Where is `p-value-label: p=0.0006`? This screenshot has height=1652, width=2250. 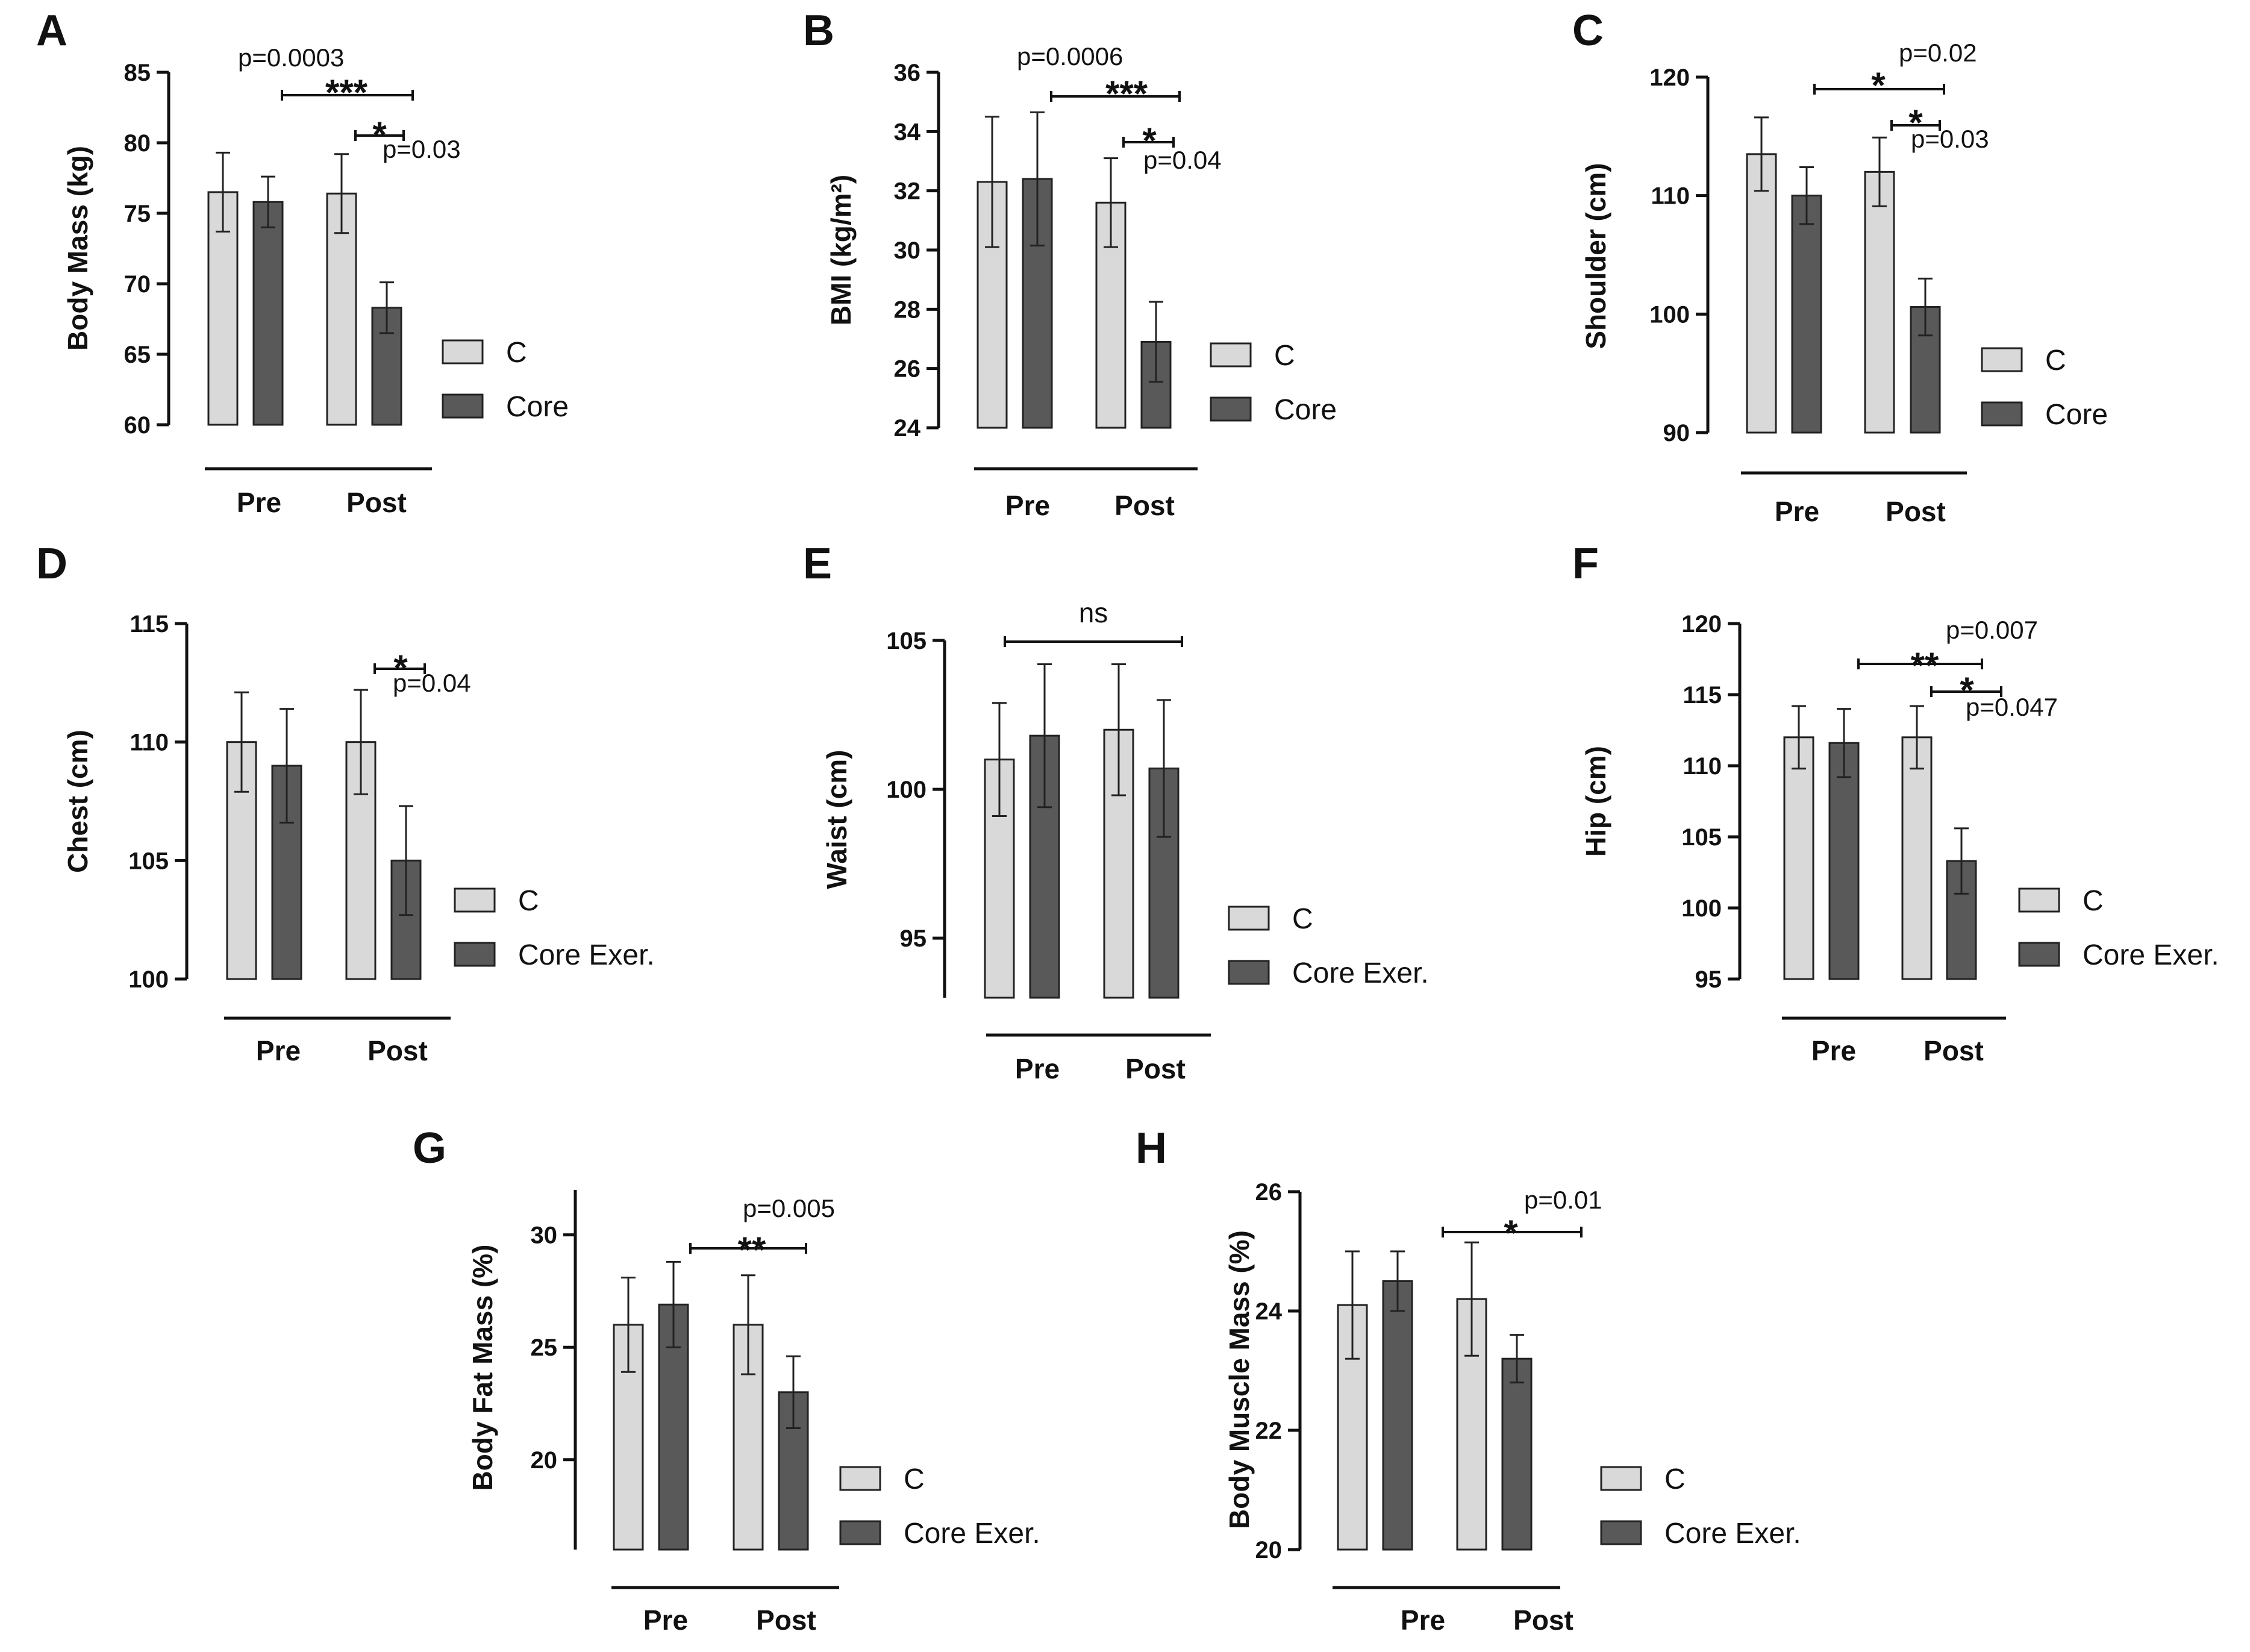
p-value-label: p=0.0006 is located at coordinates (1070, 56).